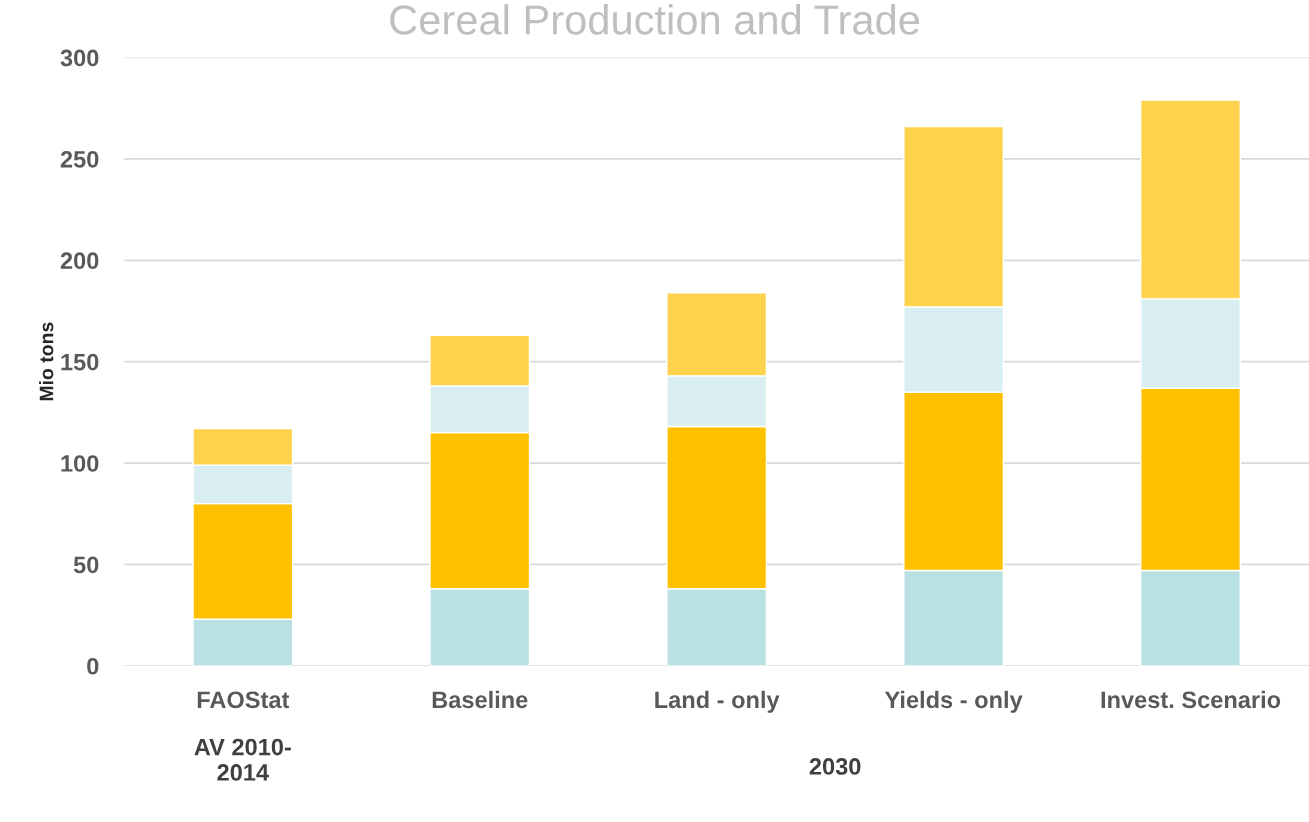  I want to click on x-tick-label: Invest. Scenario, so click(1191, 699).